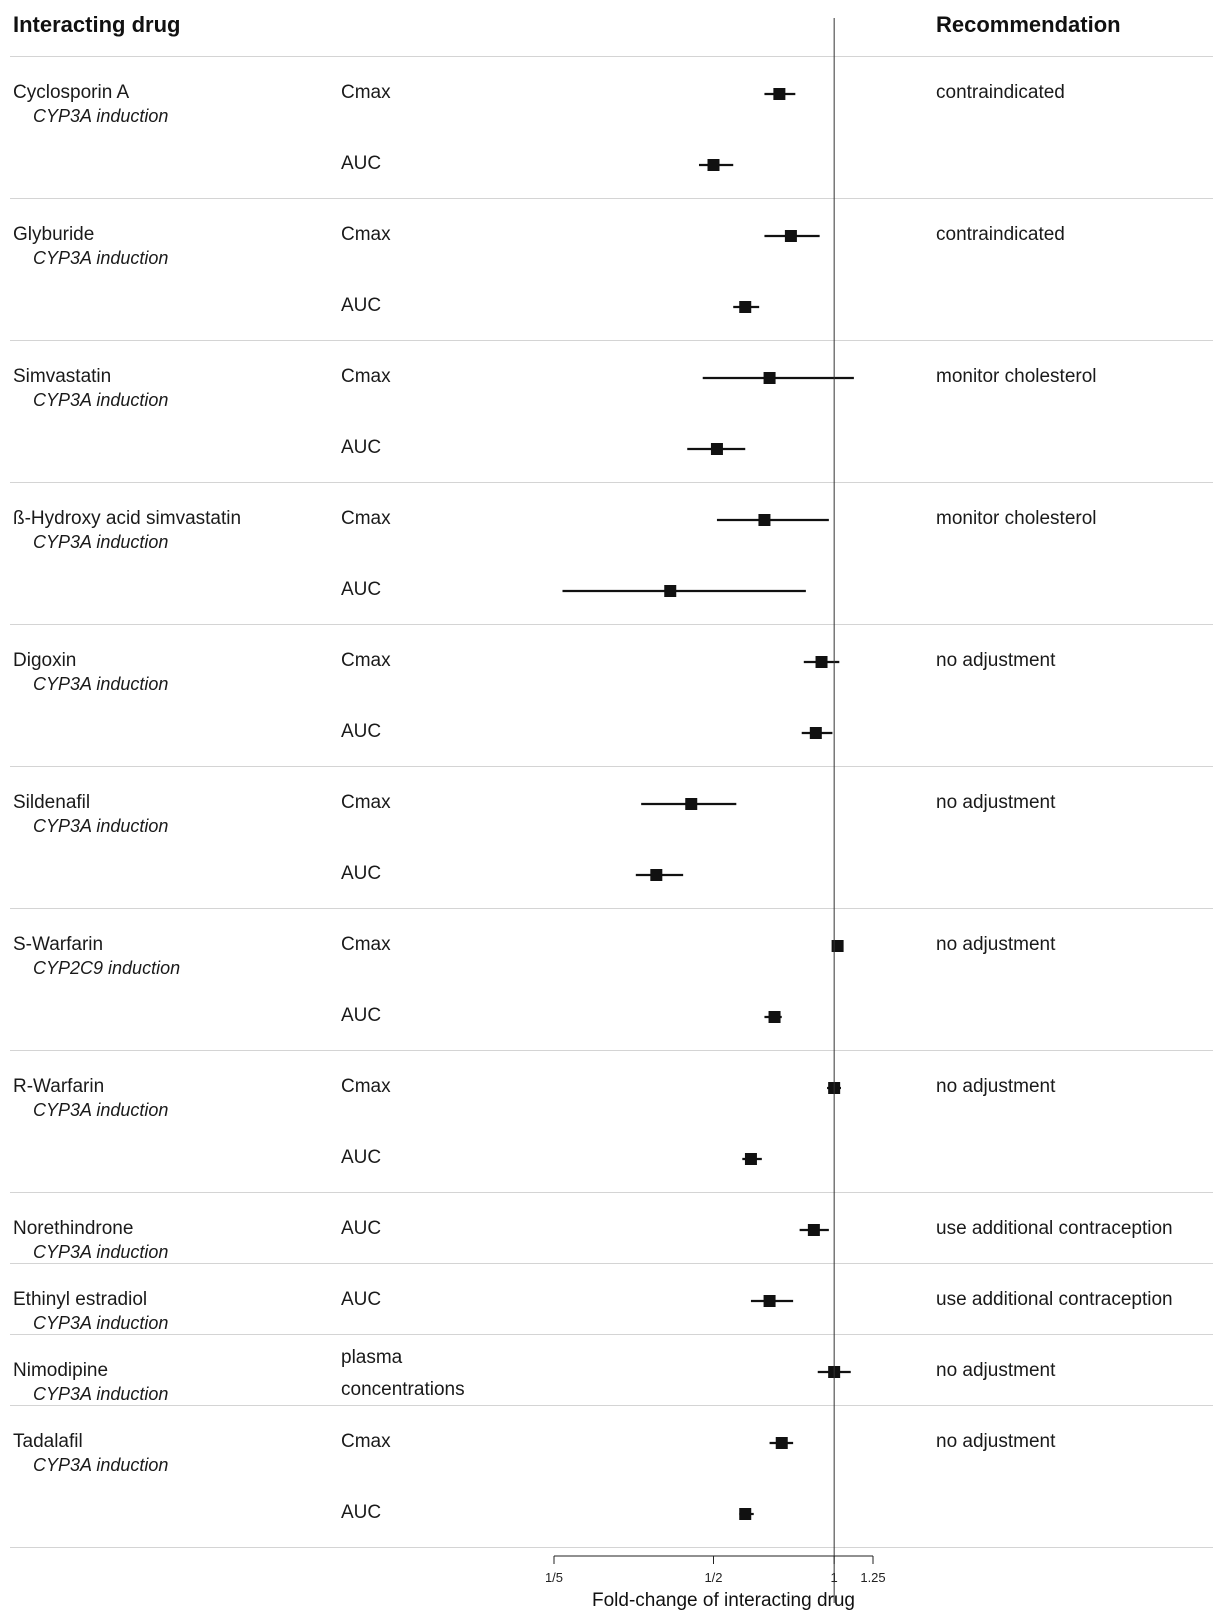 The image size is (1217, 1621). I want to click on drug-name: Sildenafil, so click(52, 802).